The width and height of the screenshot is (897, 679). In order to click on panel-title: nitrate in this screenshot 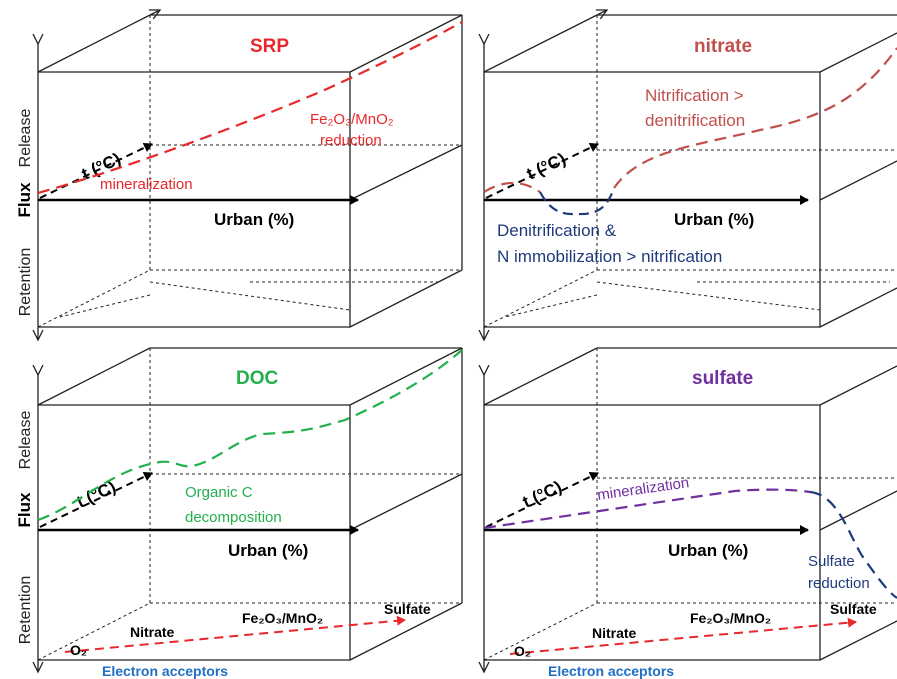, I will do `click(723, 46)`.